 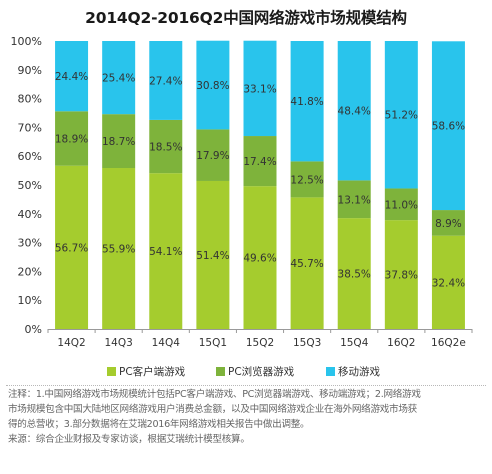 I want to click on x-tick-label: 14Q3, so click(x=119, y=343).